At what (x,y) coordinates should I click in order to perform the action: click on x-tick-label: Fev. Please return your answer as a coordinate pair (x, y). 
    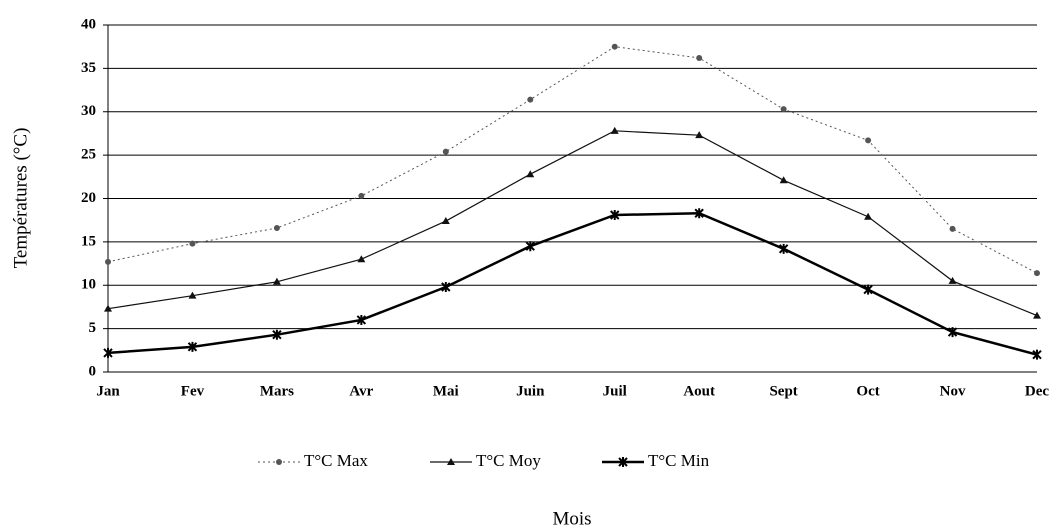
    Looking at the image, I should click on (193, 391).